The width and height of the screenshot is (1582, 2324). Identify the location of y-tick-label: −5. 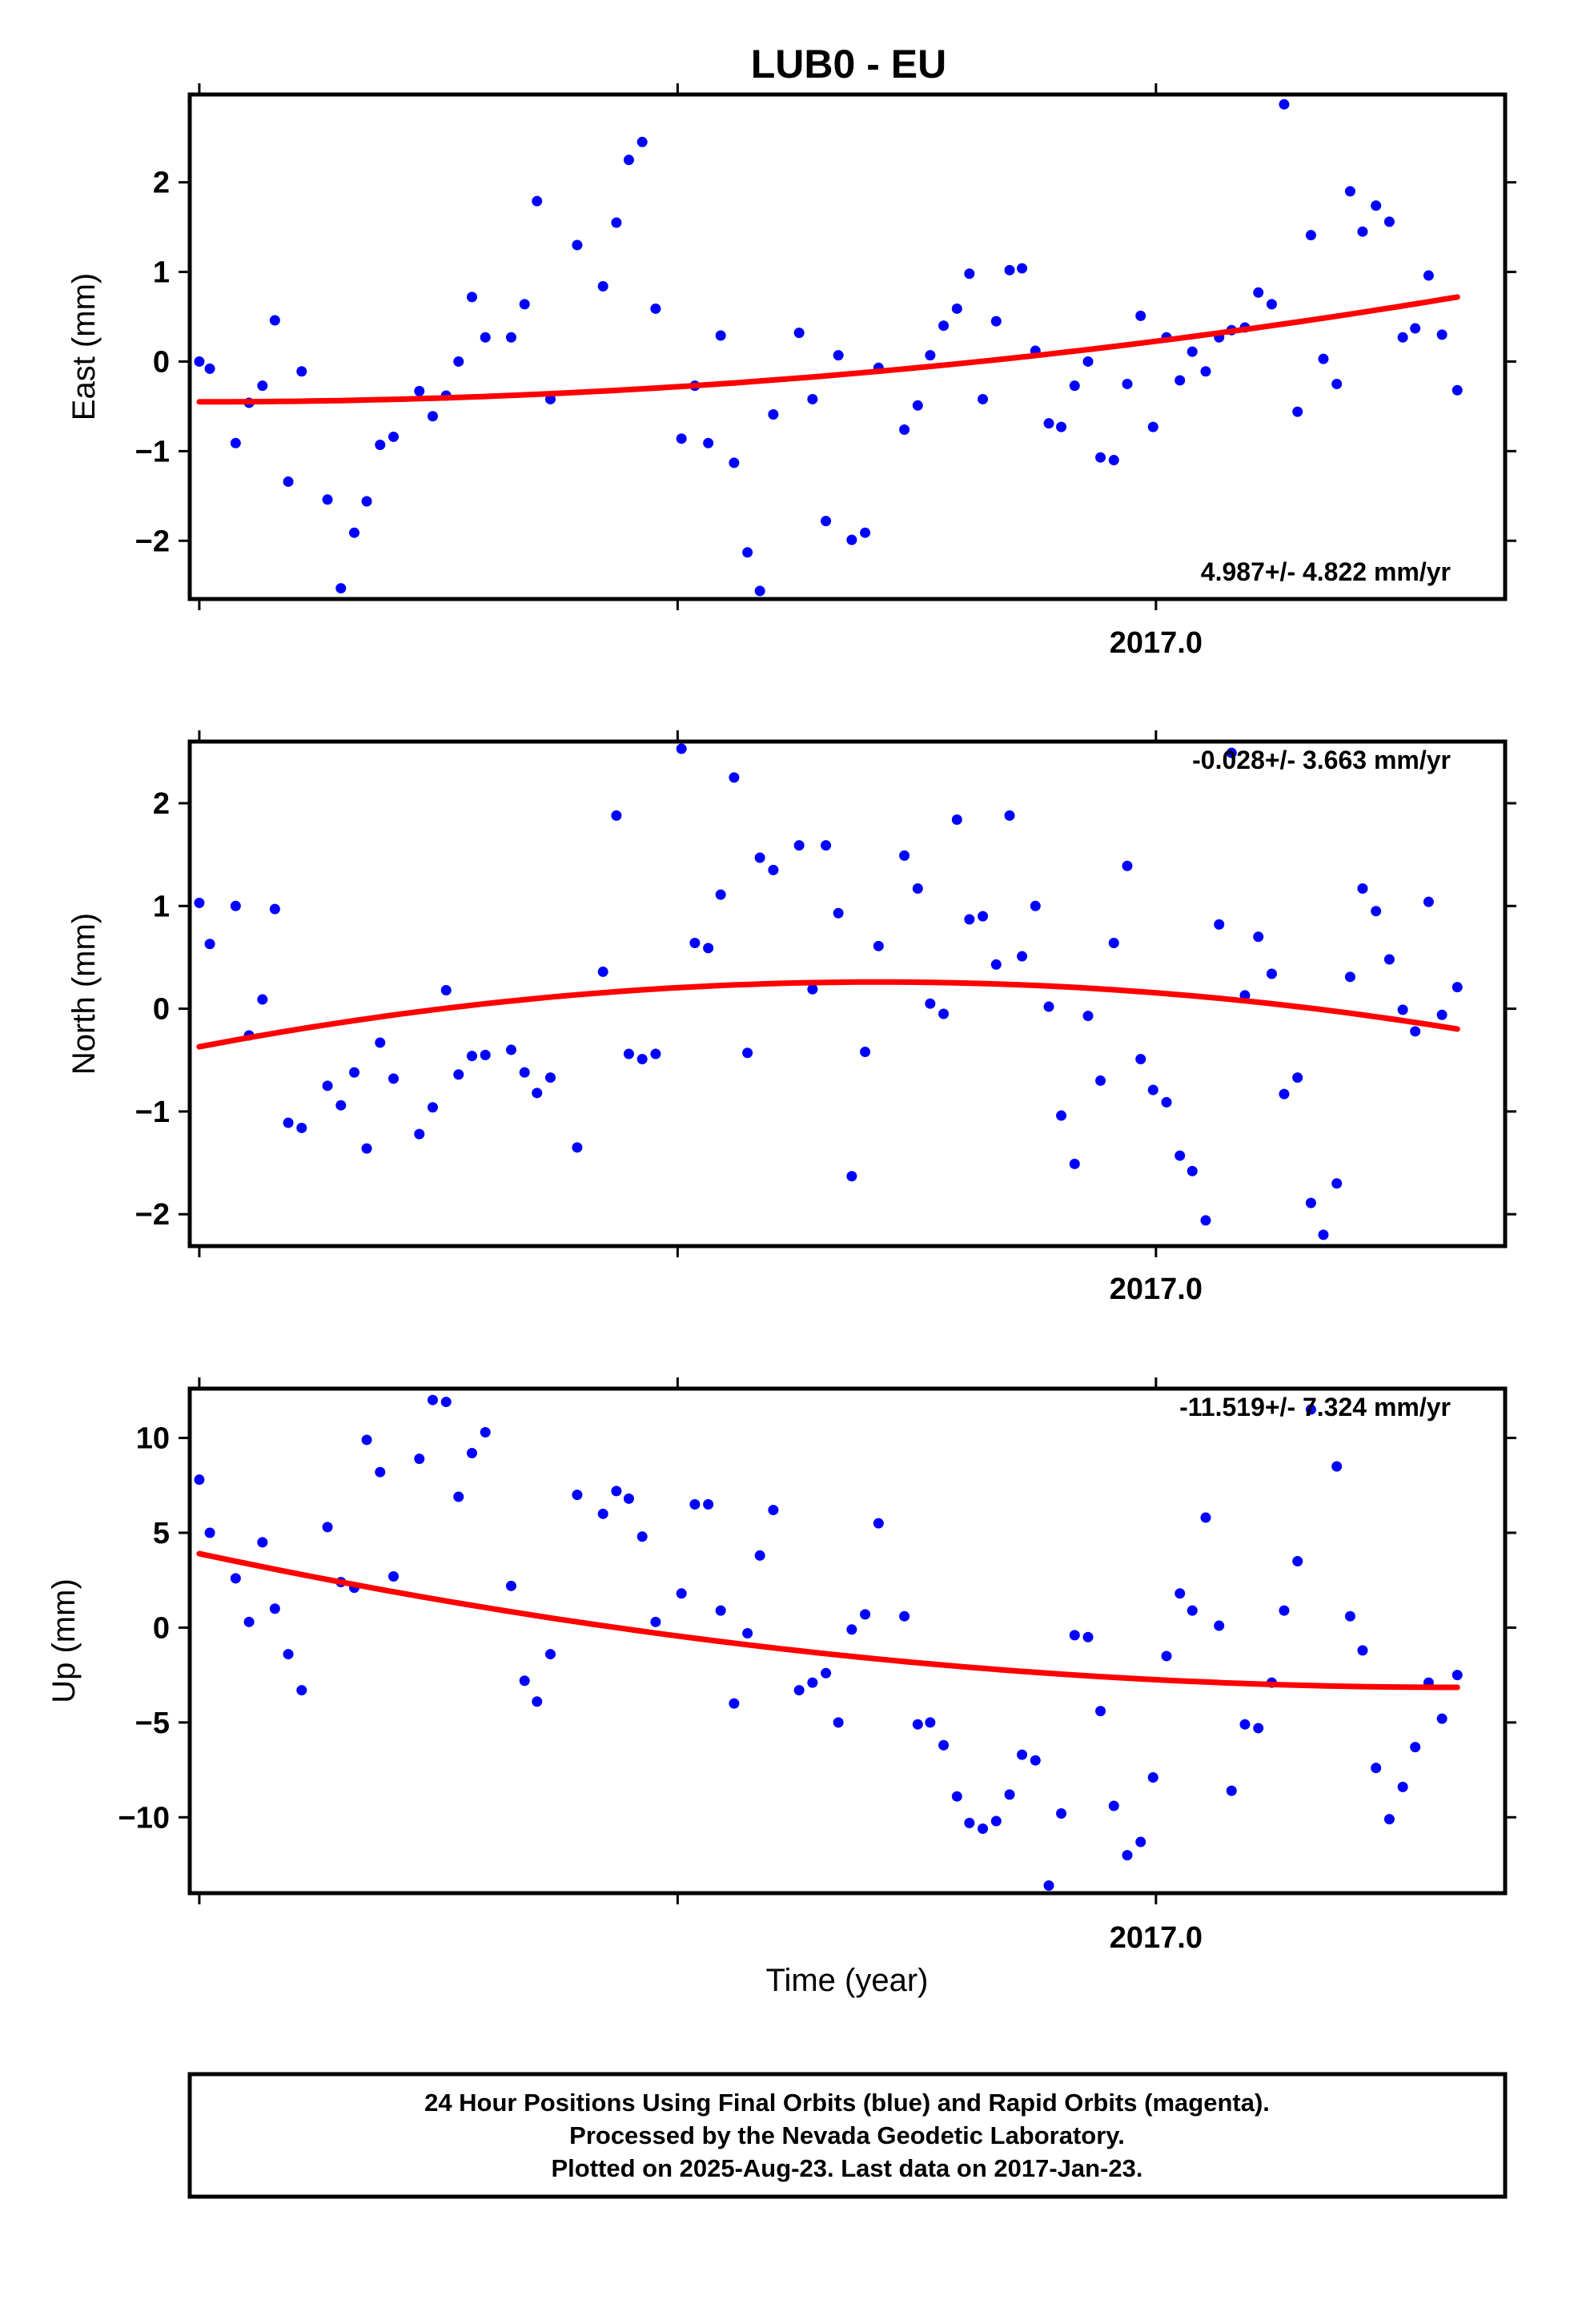
(152, 1724).